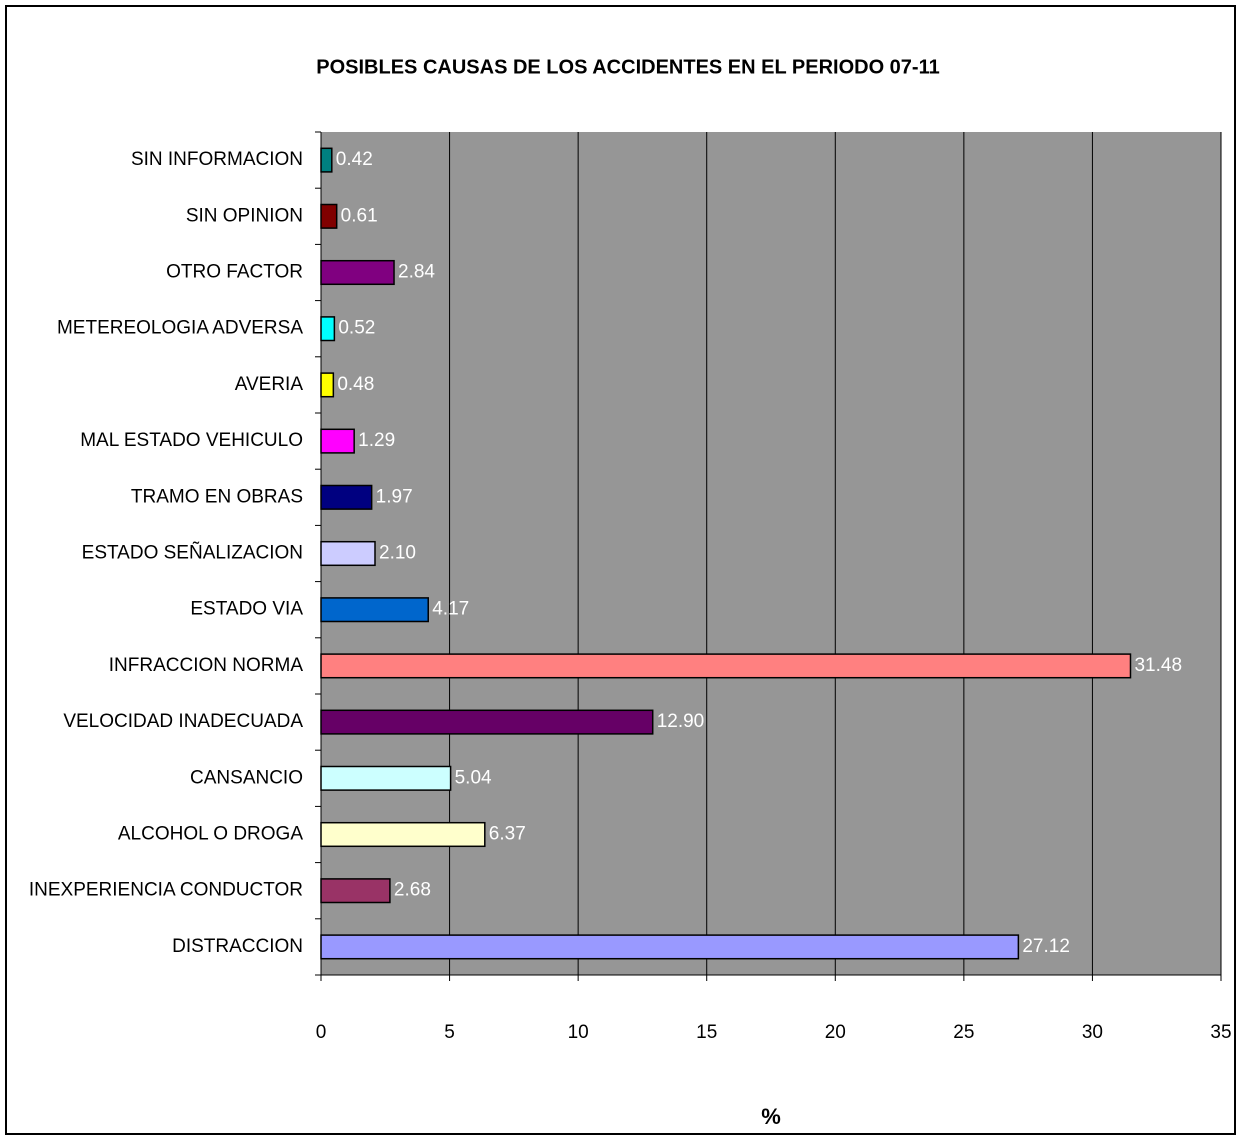 The height and width of the screenshot is (1136, 1237). I want to click on x-tick-label: 30, so click(1092, 1032).